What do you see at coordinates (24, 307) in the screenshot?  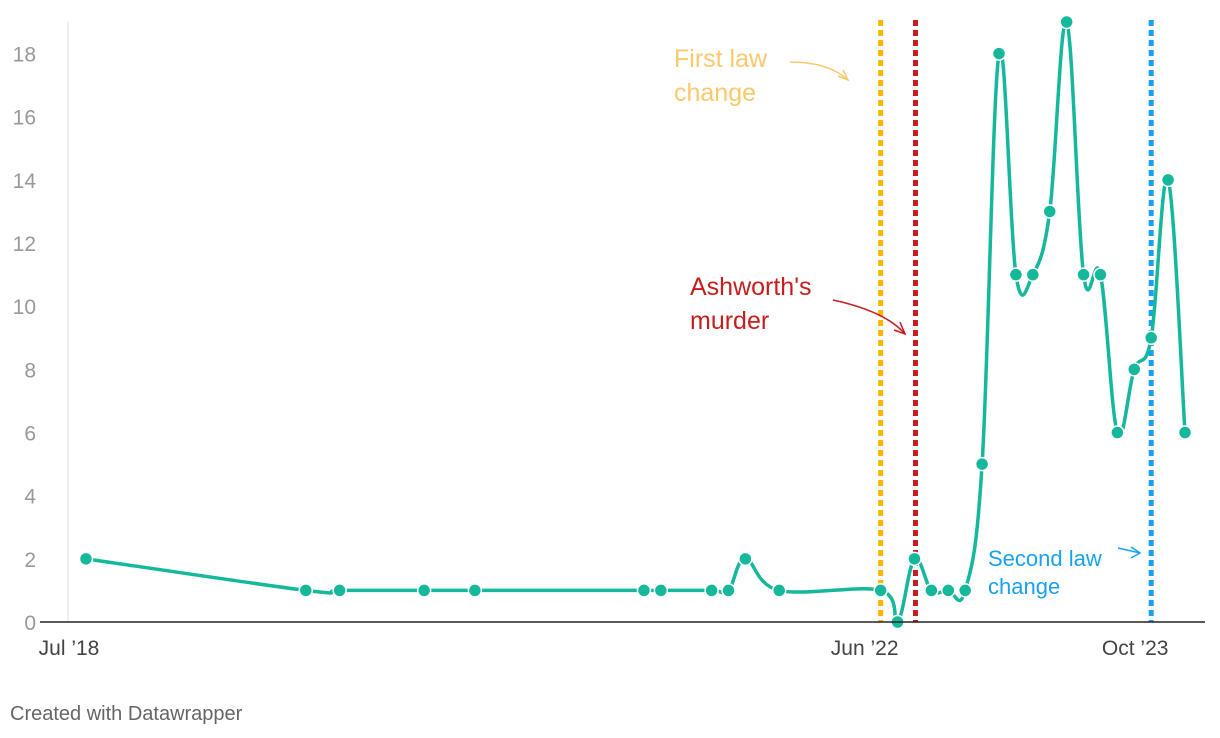 I see `y-tick-label: 10` at bounding box center [24, 307].